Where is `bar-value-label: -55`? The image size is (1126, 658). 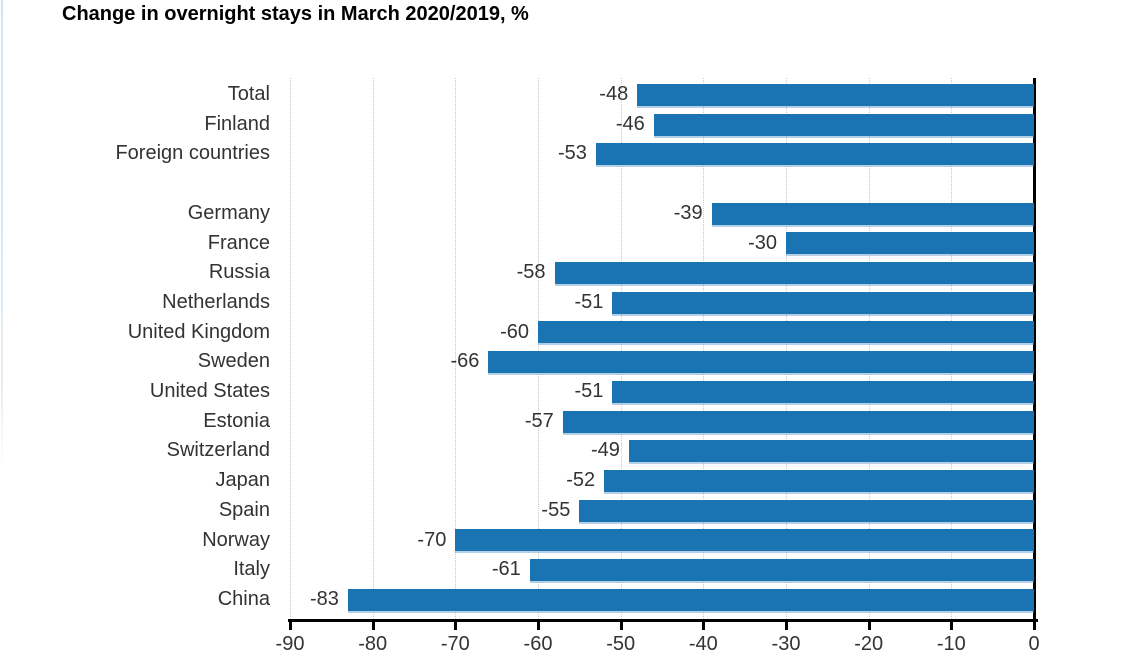 bar-value-label: -55 is located at coordinates (556, 509).